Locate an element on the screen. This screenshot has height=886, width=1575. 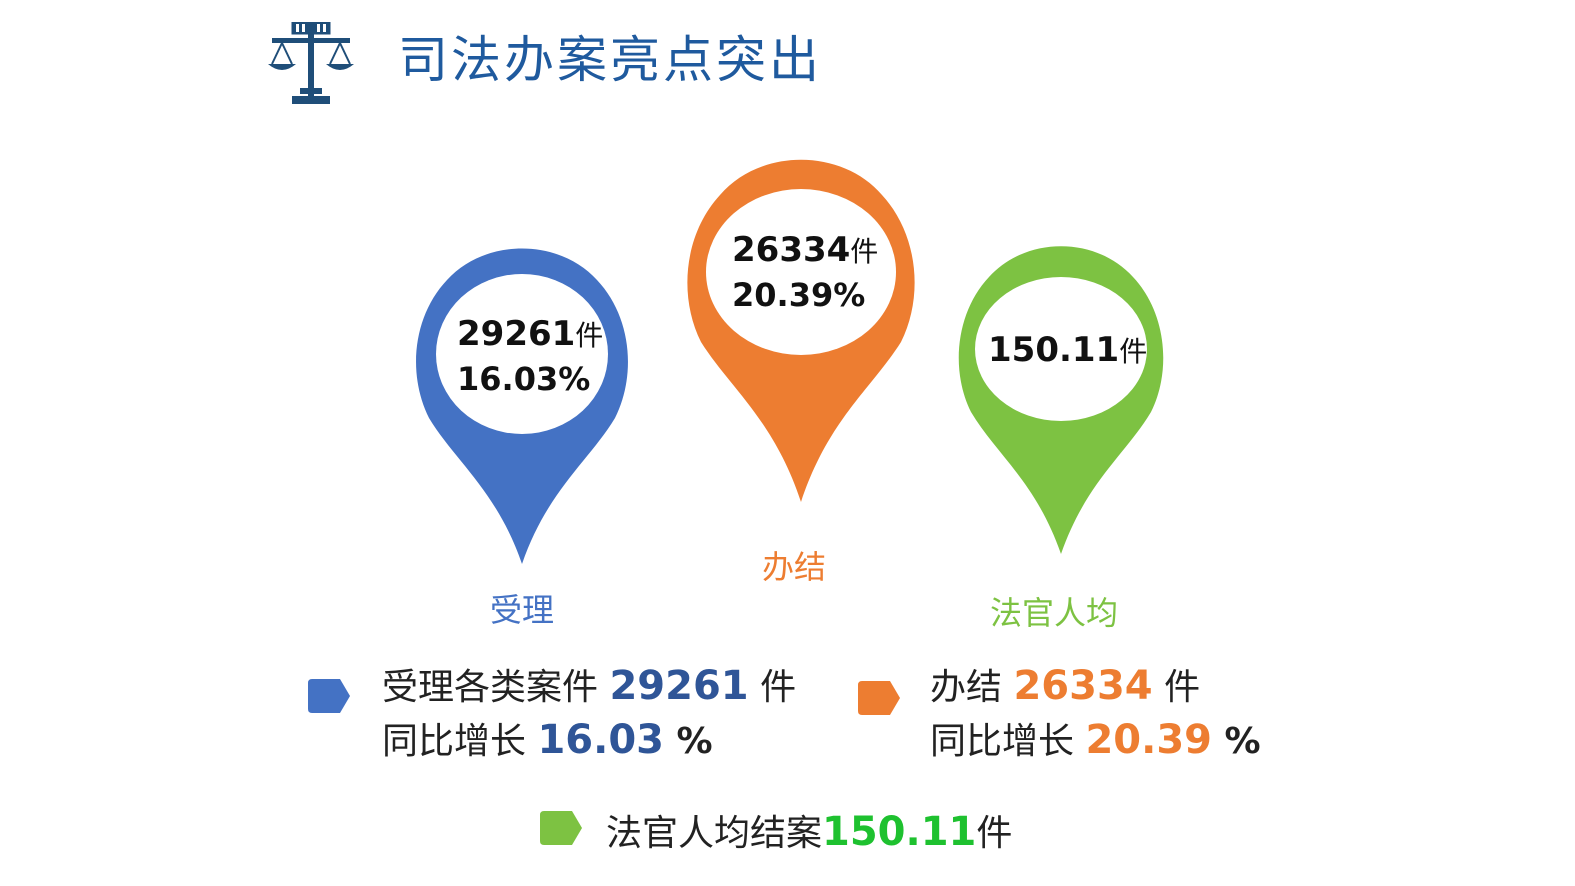
legend-accept-value: 29261 is located at coordinates (679, 686).